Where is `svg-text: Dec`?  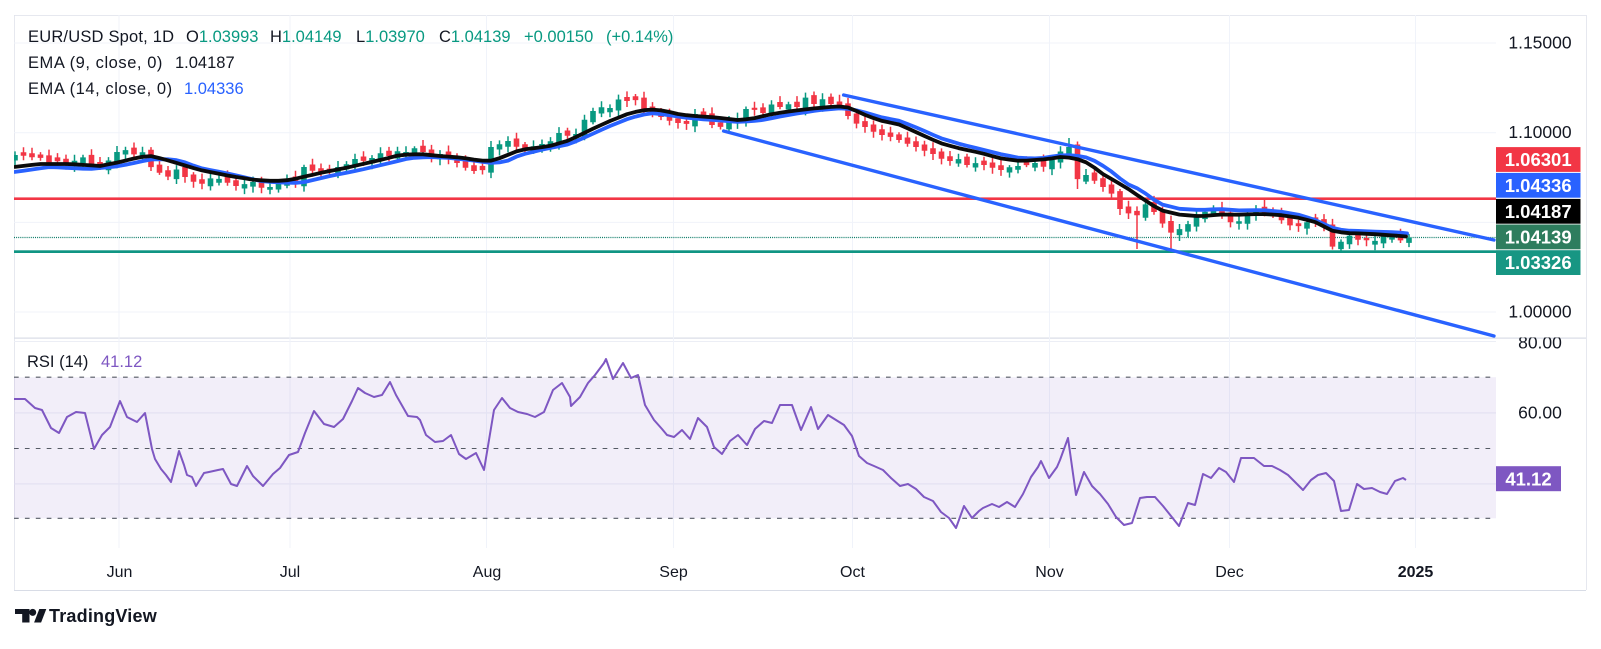
svg-text: Dec is located at coordinates (1229, 572).